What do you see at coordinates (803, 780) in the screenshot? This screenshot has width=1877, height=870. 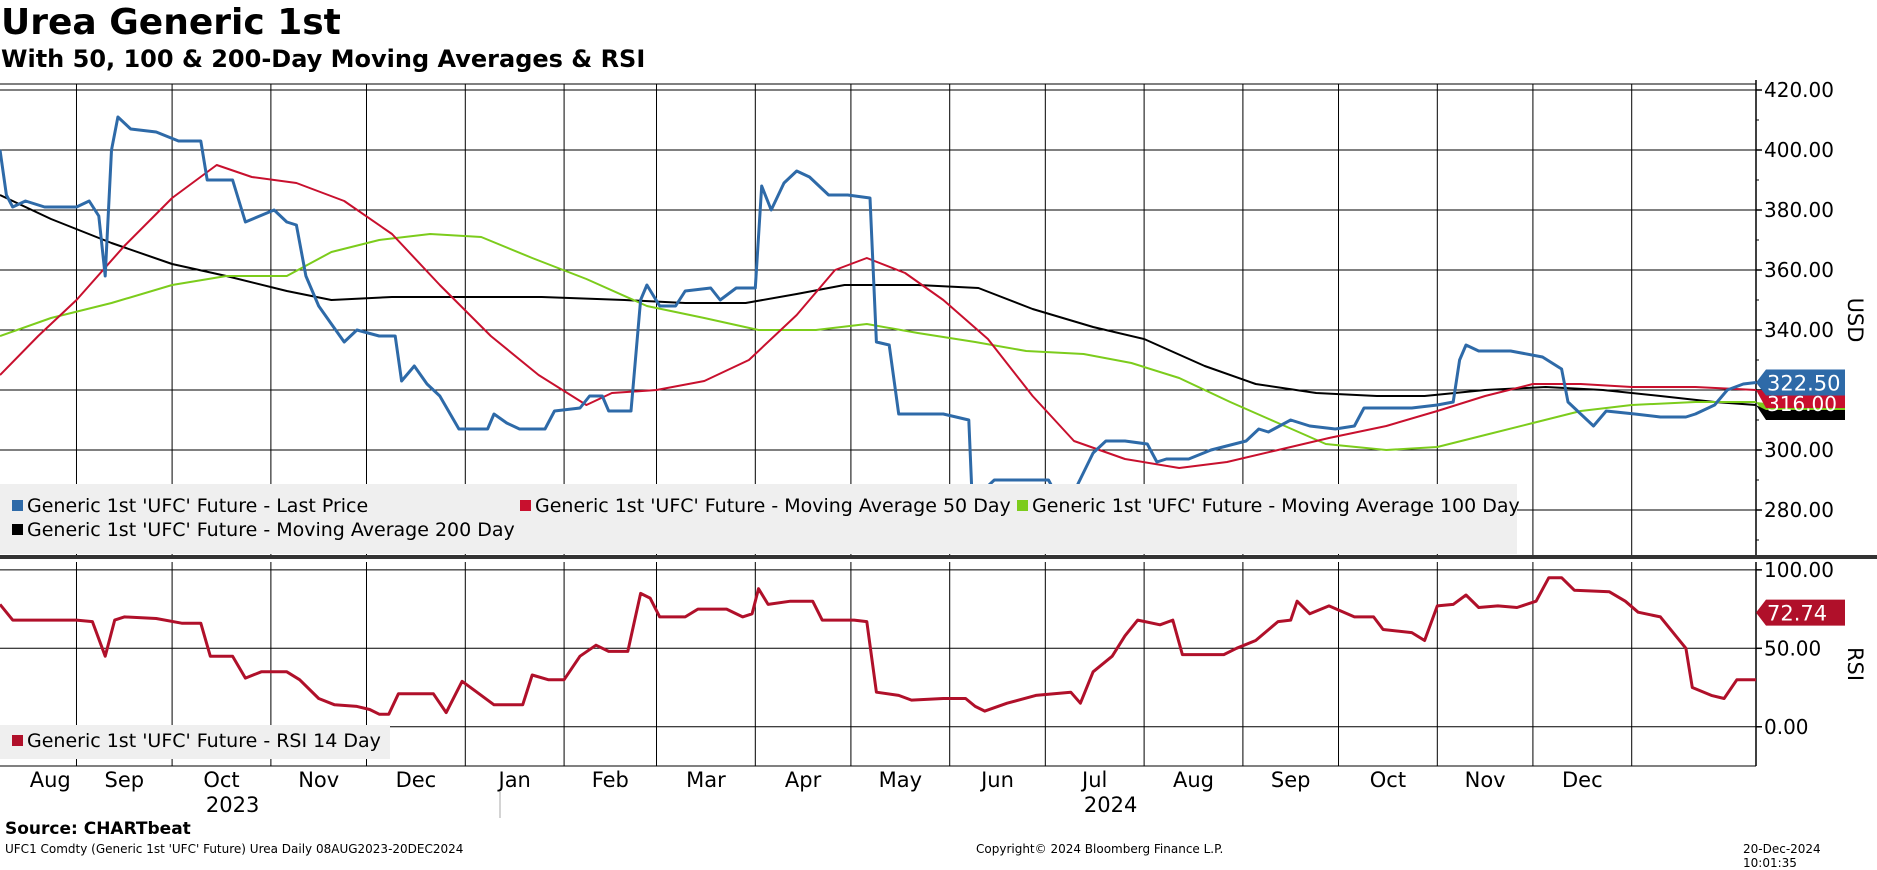 I see `x-month-label: Apr` at bounding box center [803, 780].